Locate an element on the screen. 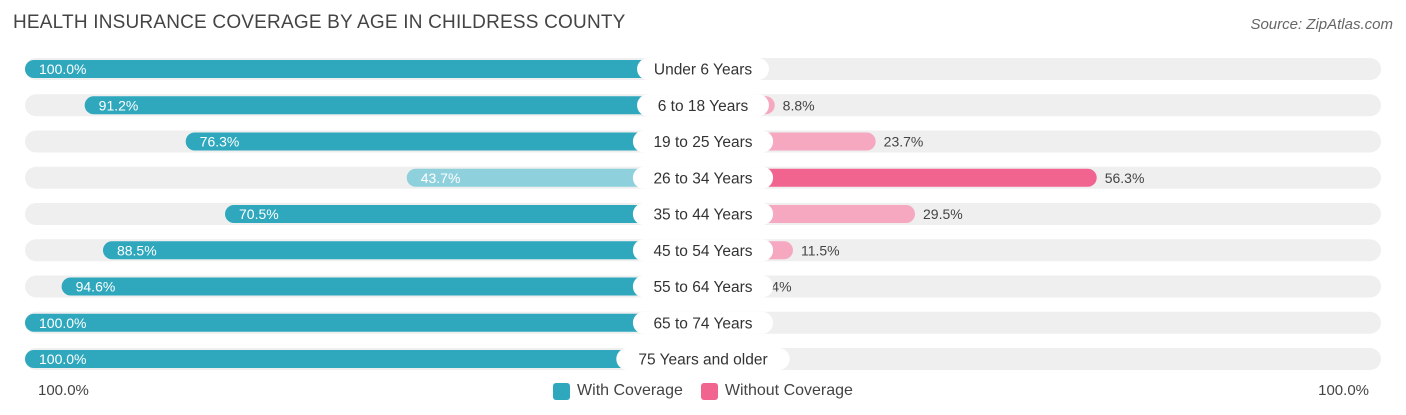  category-label: 6 to 18 Years is located at coordinates (703, 106).